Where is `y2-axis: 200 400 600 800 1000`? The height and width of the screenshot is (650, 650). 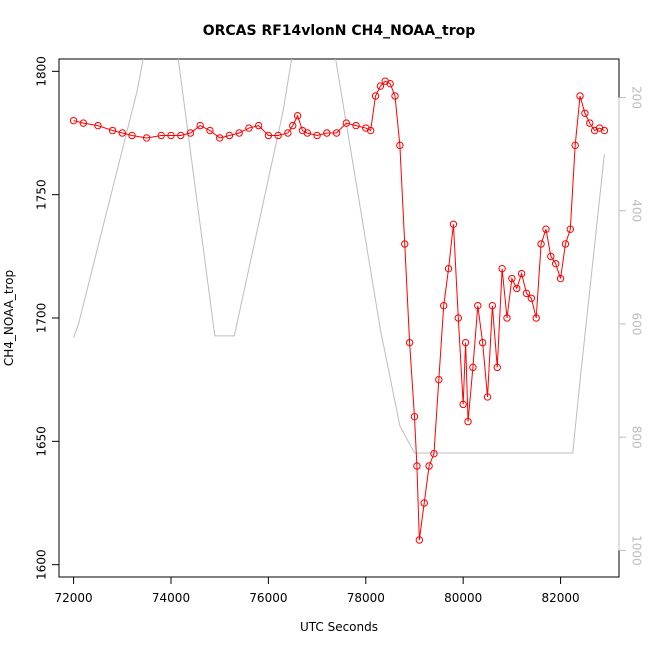 y2-axis: 200 400 600 800 1000 is located at coordinates (631, 326).